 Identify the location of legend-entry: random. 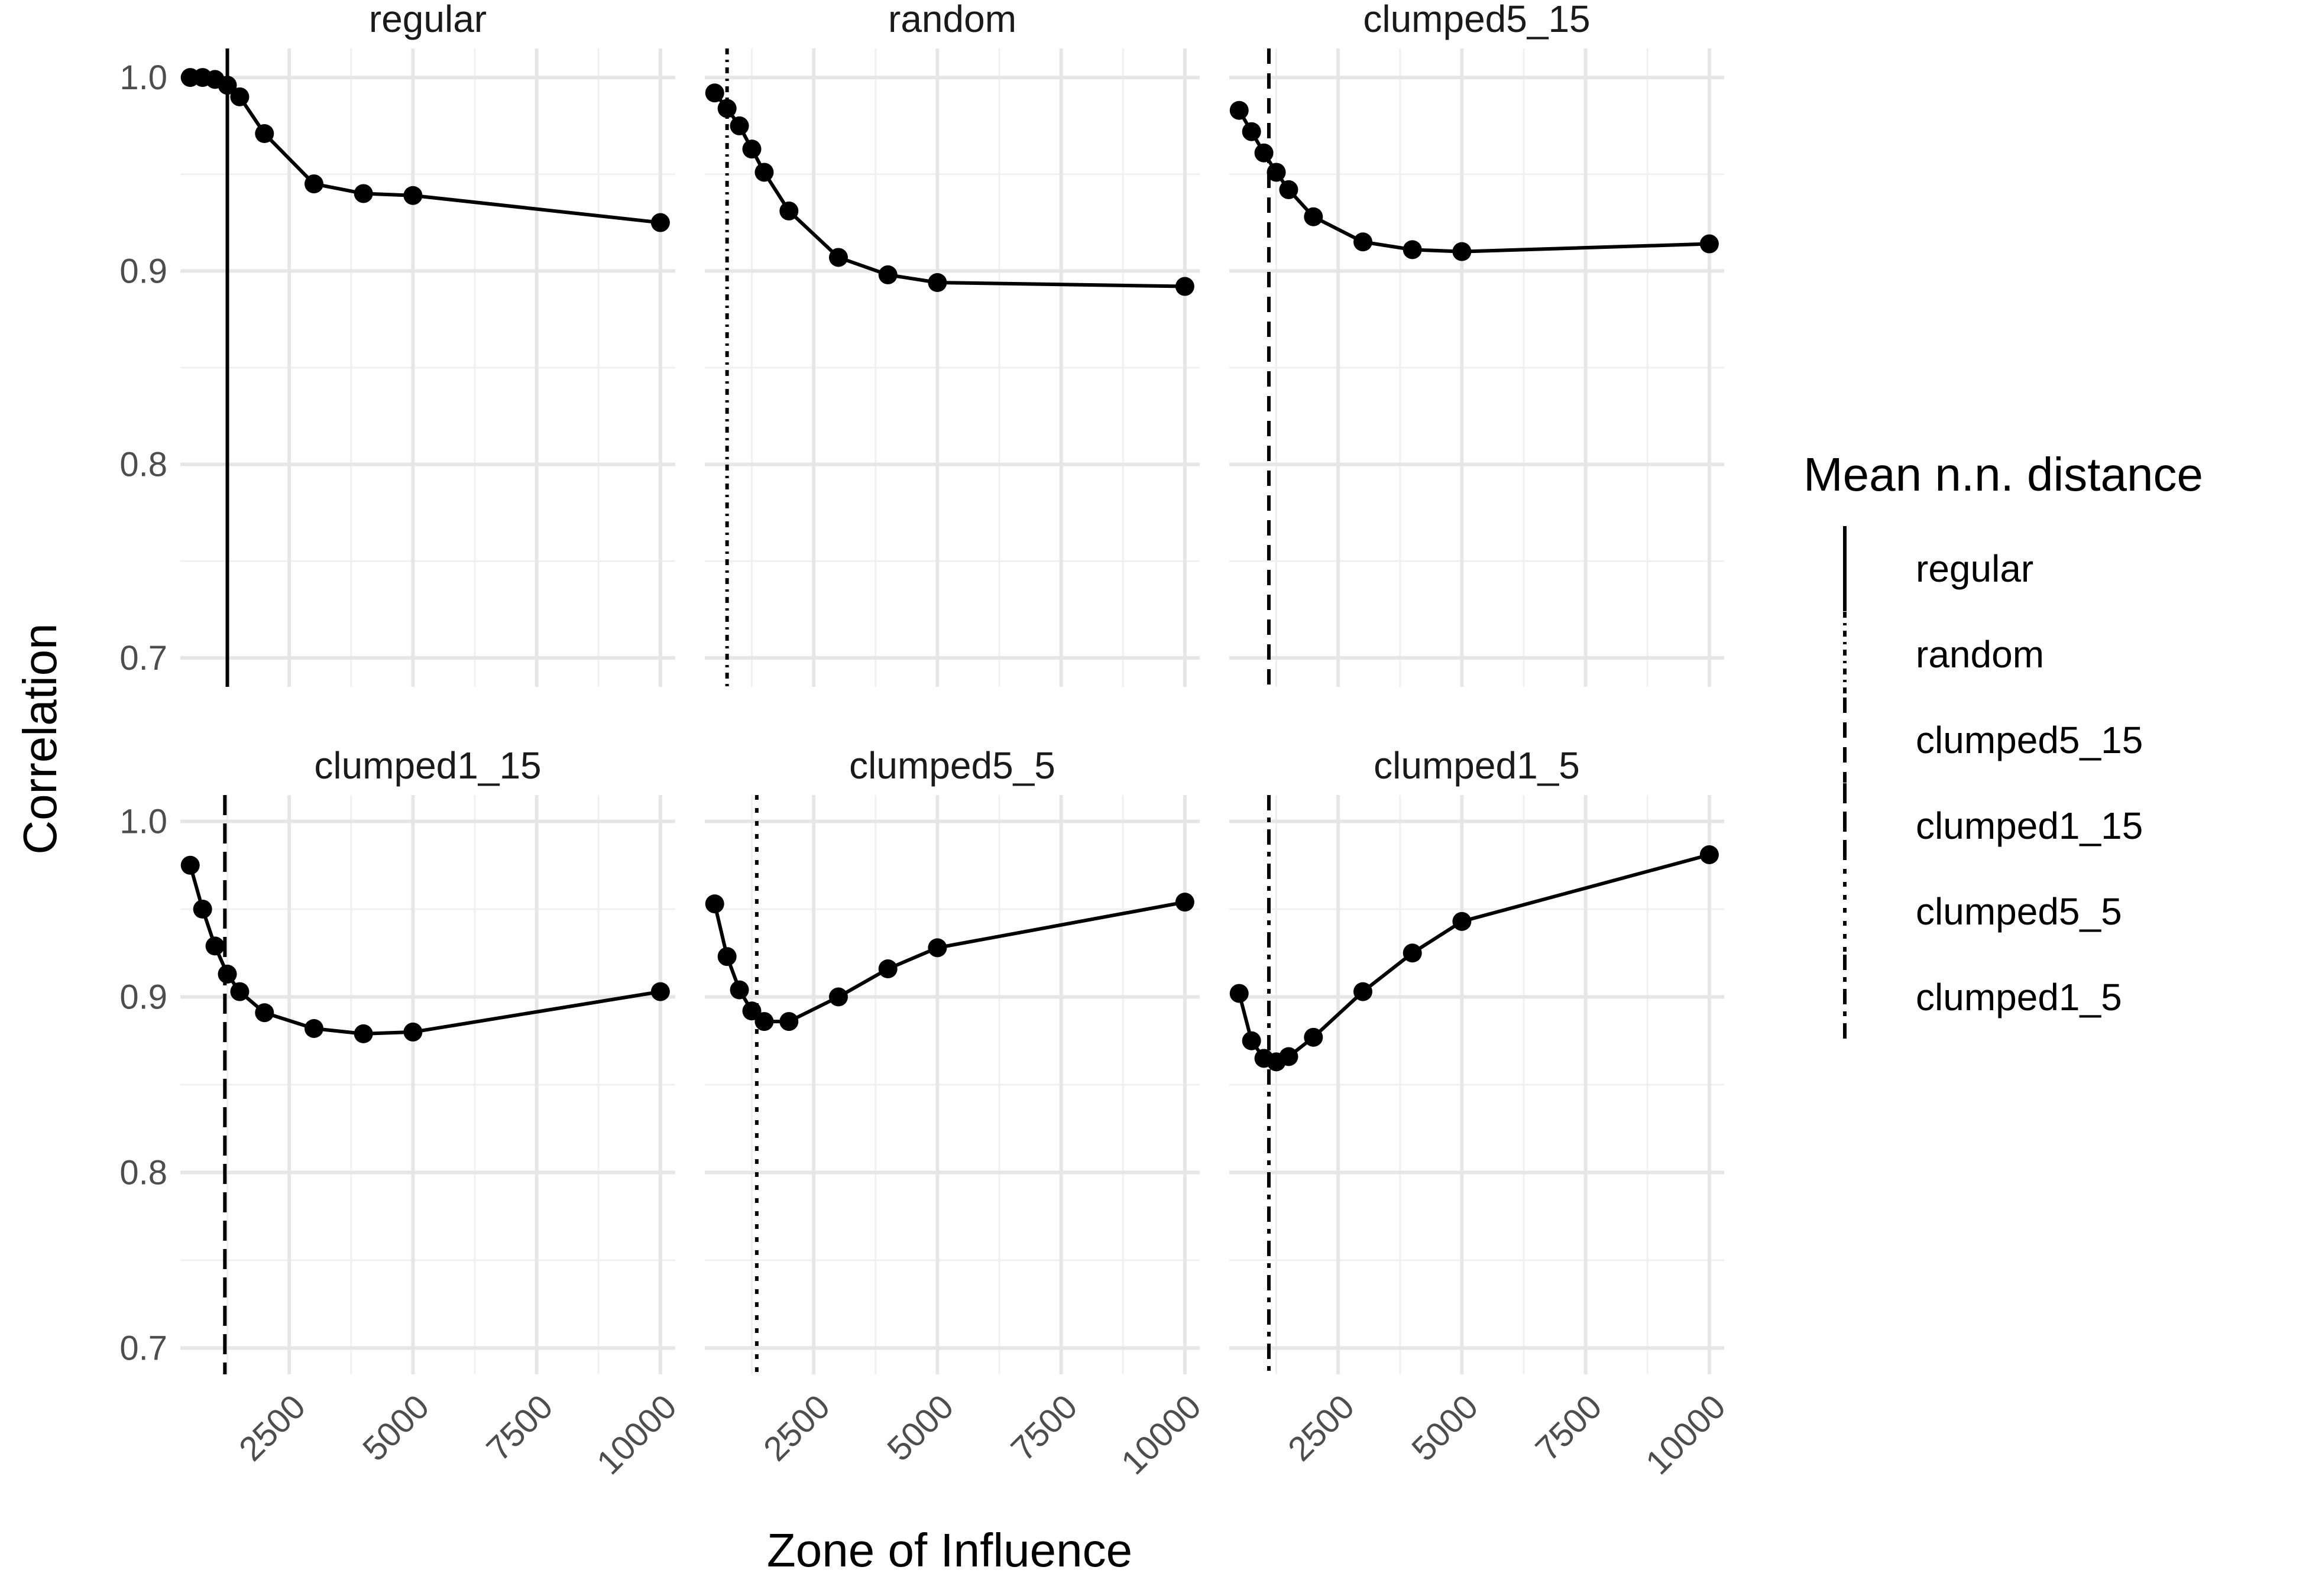
(1943, 654).